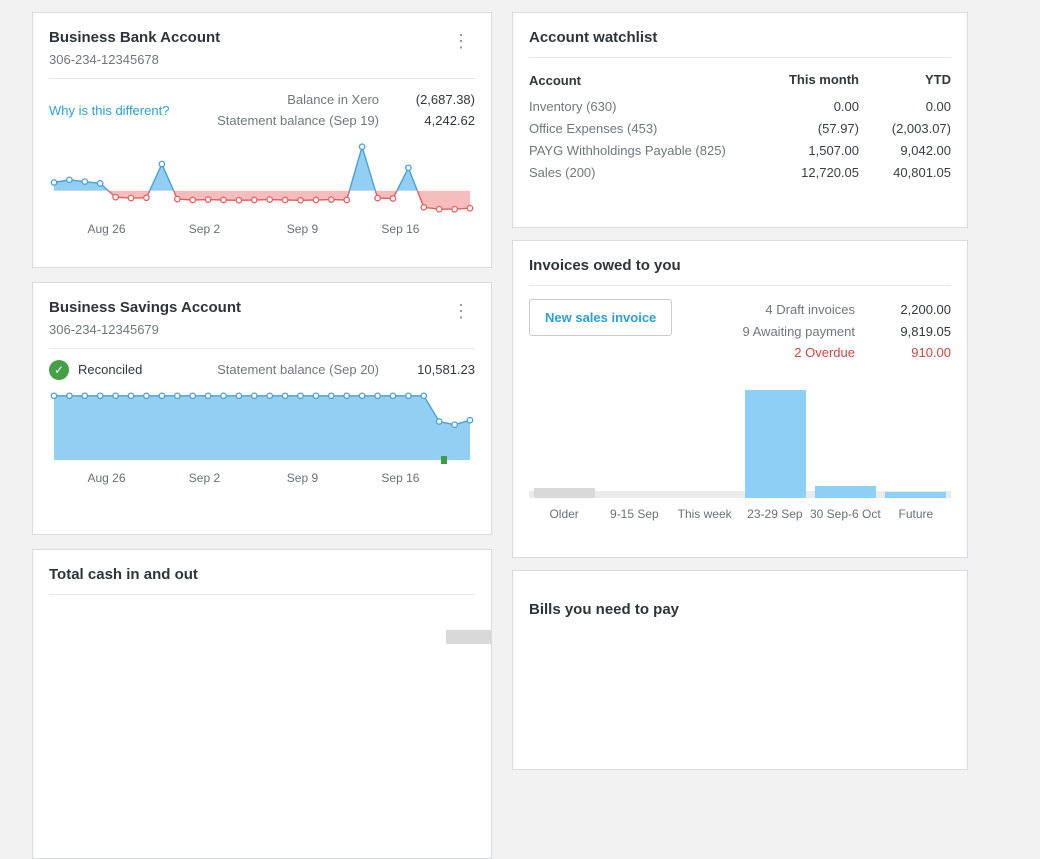 This screenshot has height=859, width=1040. I want to click on savings-balance-chart, so click(262, 426).